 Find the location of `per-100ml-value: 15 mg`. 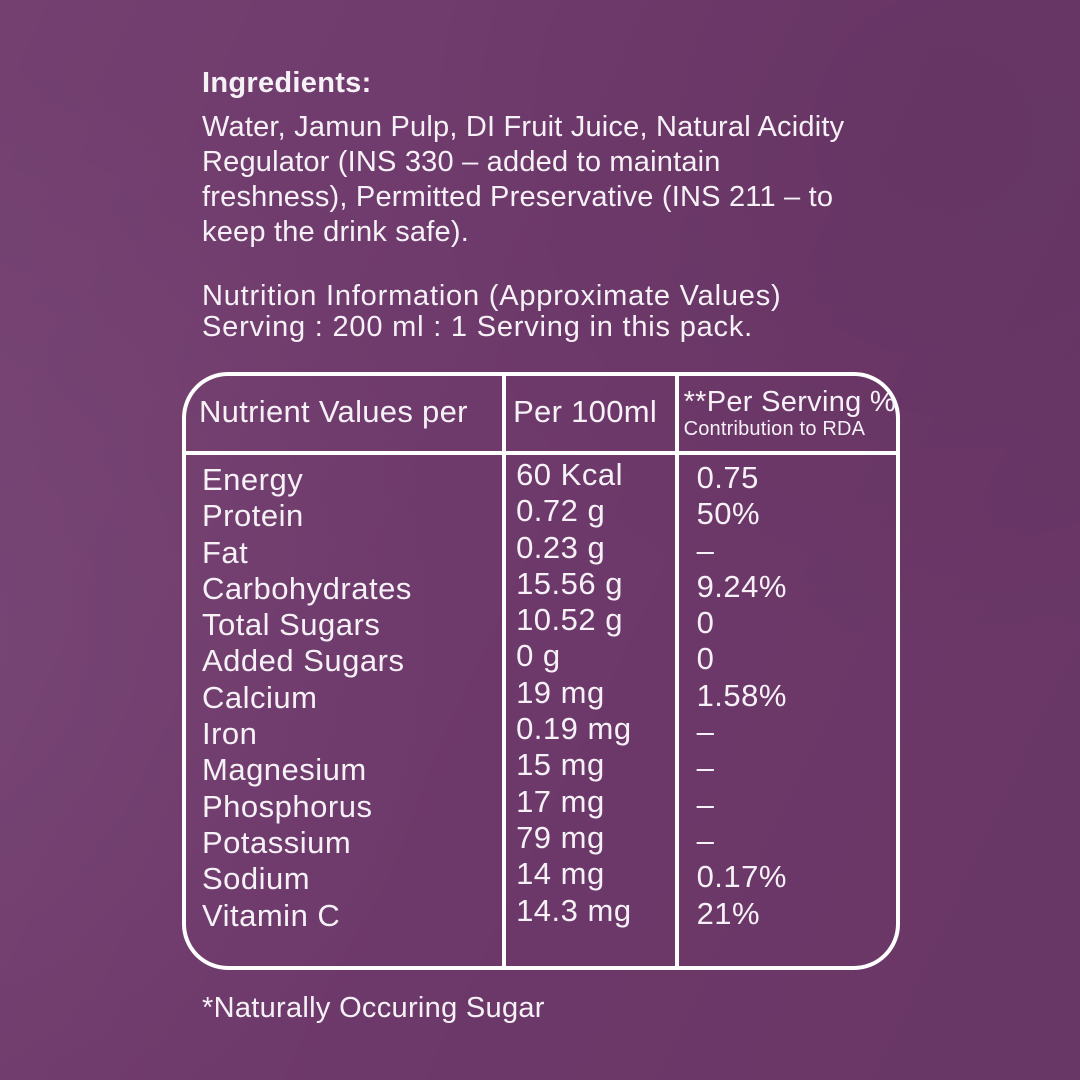

per-100ml-value: 15 mg is located at coordinates (560, 765).